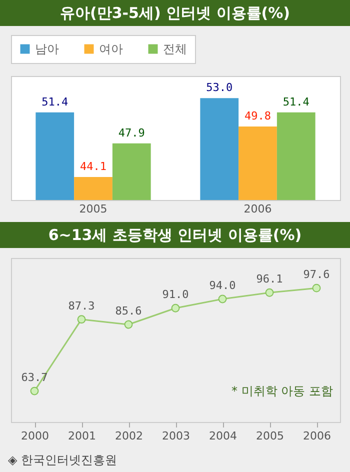 This screenshot has height=472, width=350. What do you see at coordinates (47, 49) in the screenshot?
I see `legend-label: 남아` at bounding box center [47, 49].